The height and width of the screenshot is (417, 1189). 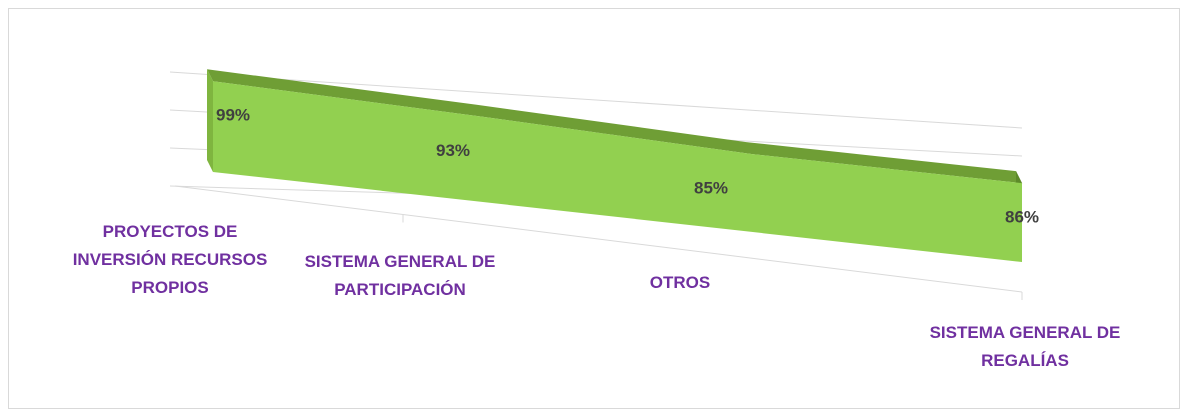 What do you see at coordinates (210, 120) in the screenshot?
I see `area-left` at bounding box center [210, 120].